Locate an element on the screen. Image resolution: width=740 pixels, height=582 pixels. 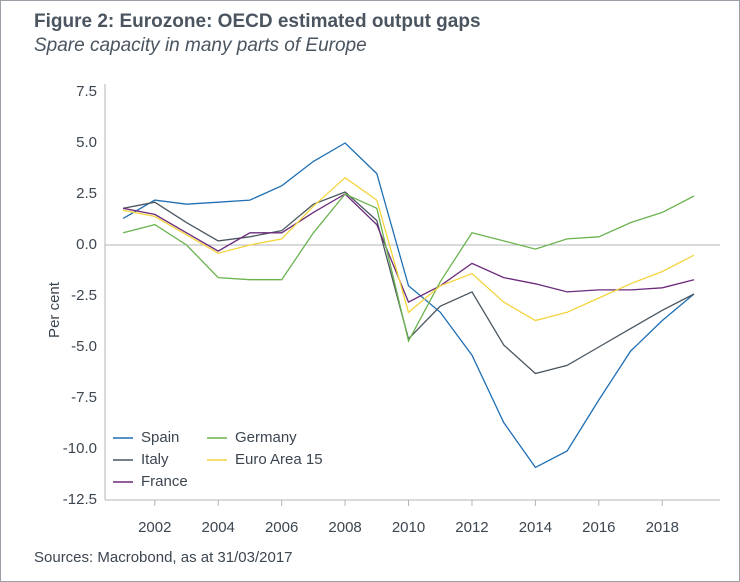
x-tick-label: 2002 is located at coordinates (154, 527).